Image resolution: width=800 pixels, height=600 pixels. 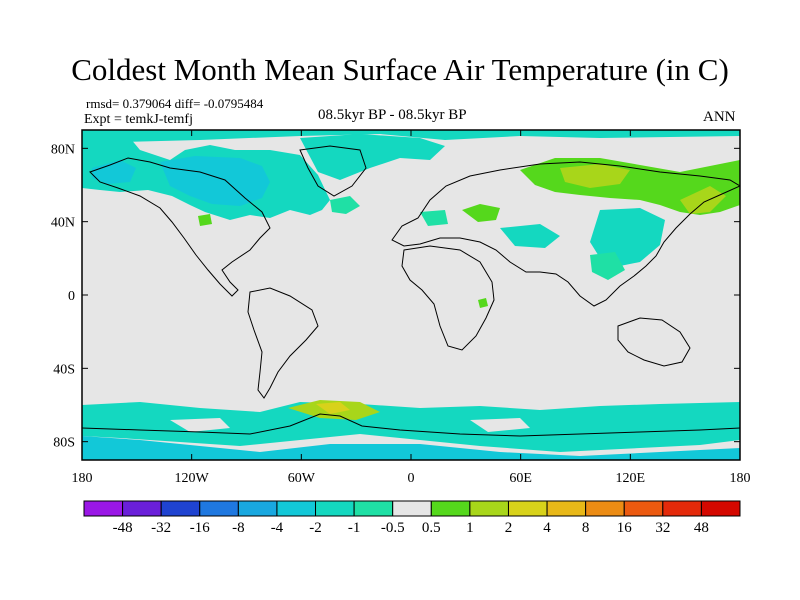 What do you see at coordinates (565, 234) in the screenshot?
I see `coast-eurasia` at bounding box center [565, 234].